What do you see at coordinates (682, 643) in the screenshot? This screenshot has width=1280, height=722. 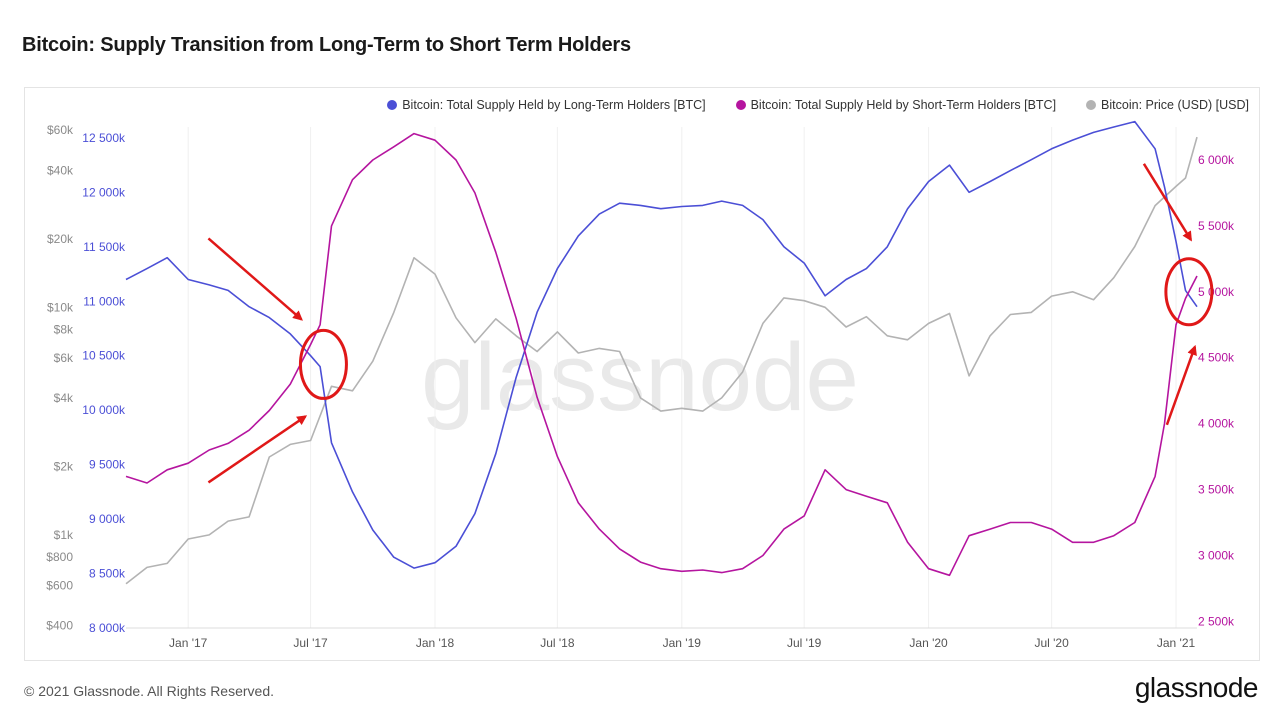 I see `x-tick-label: Jan '19` at bounding box center [682, 643].